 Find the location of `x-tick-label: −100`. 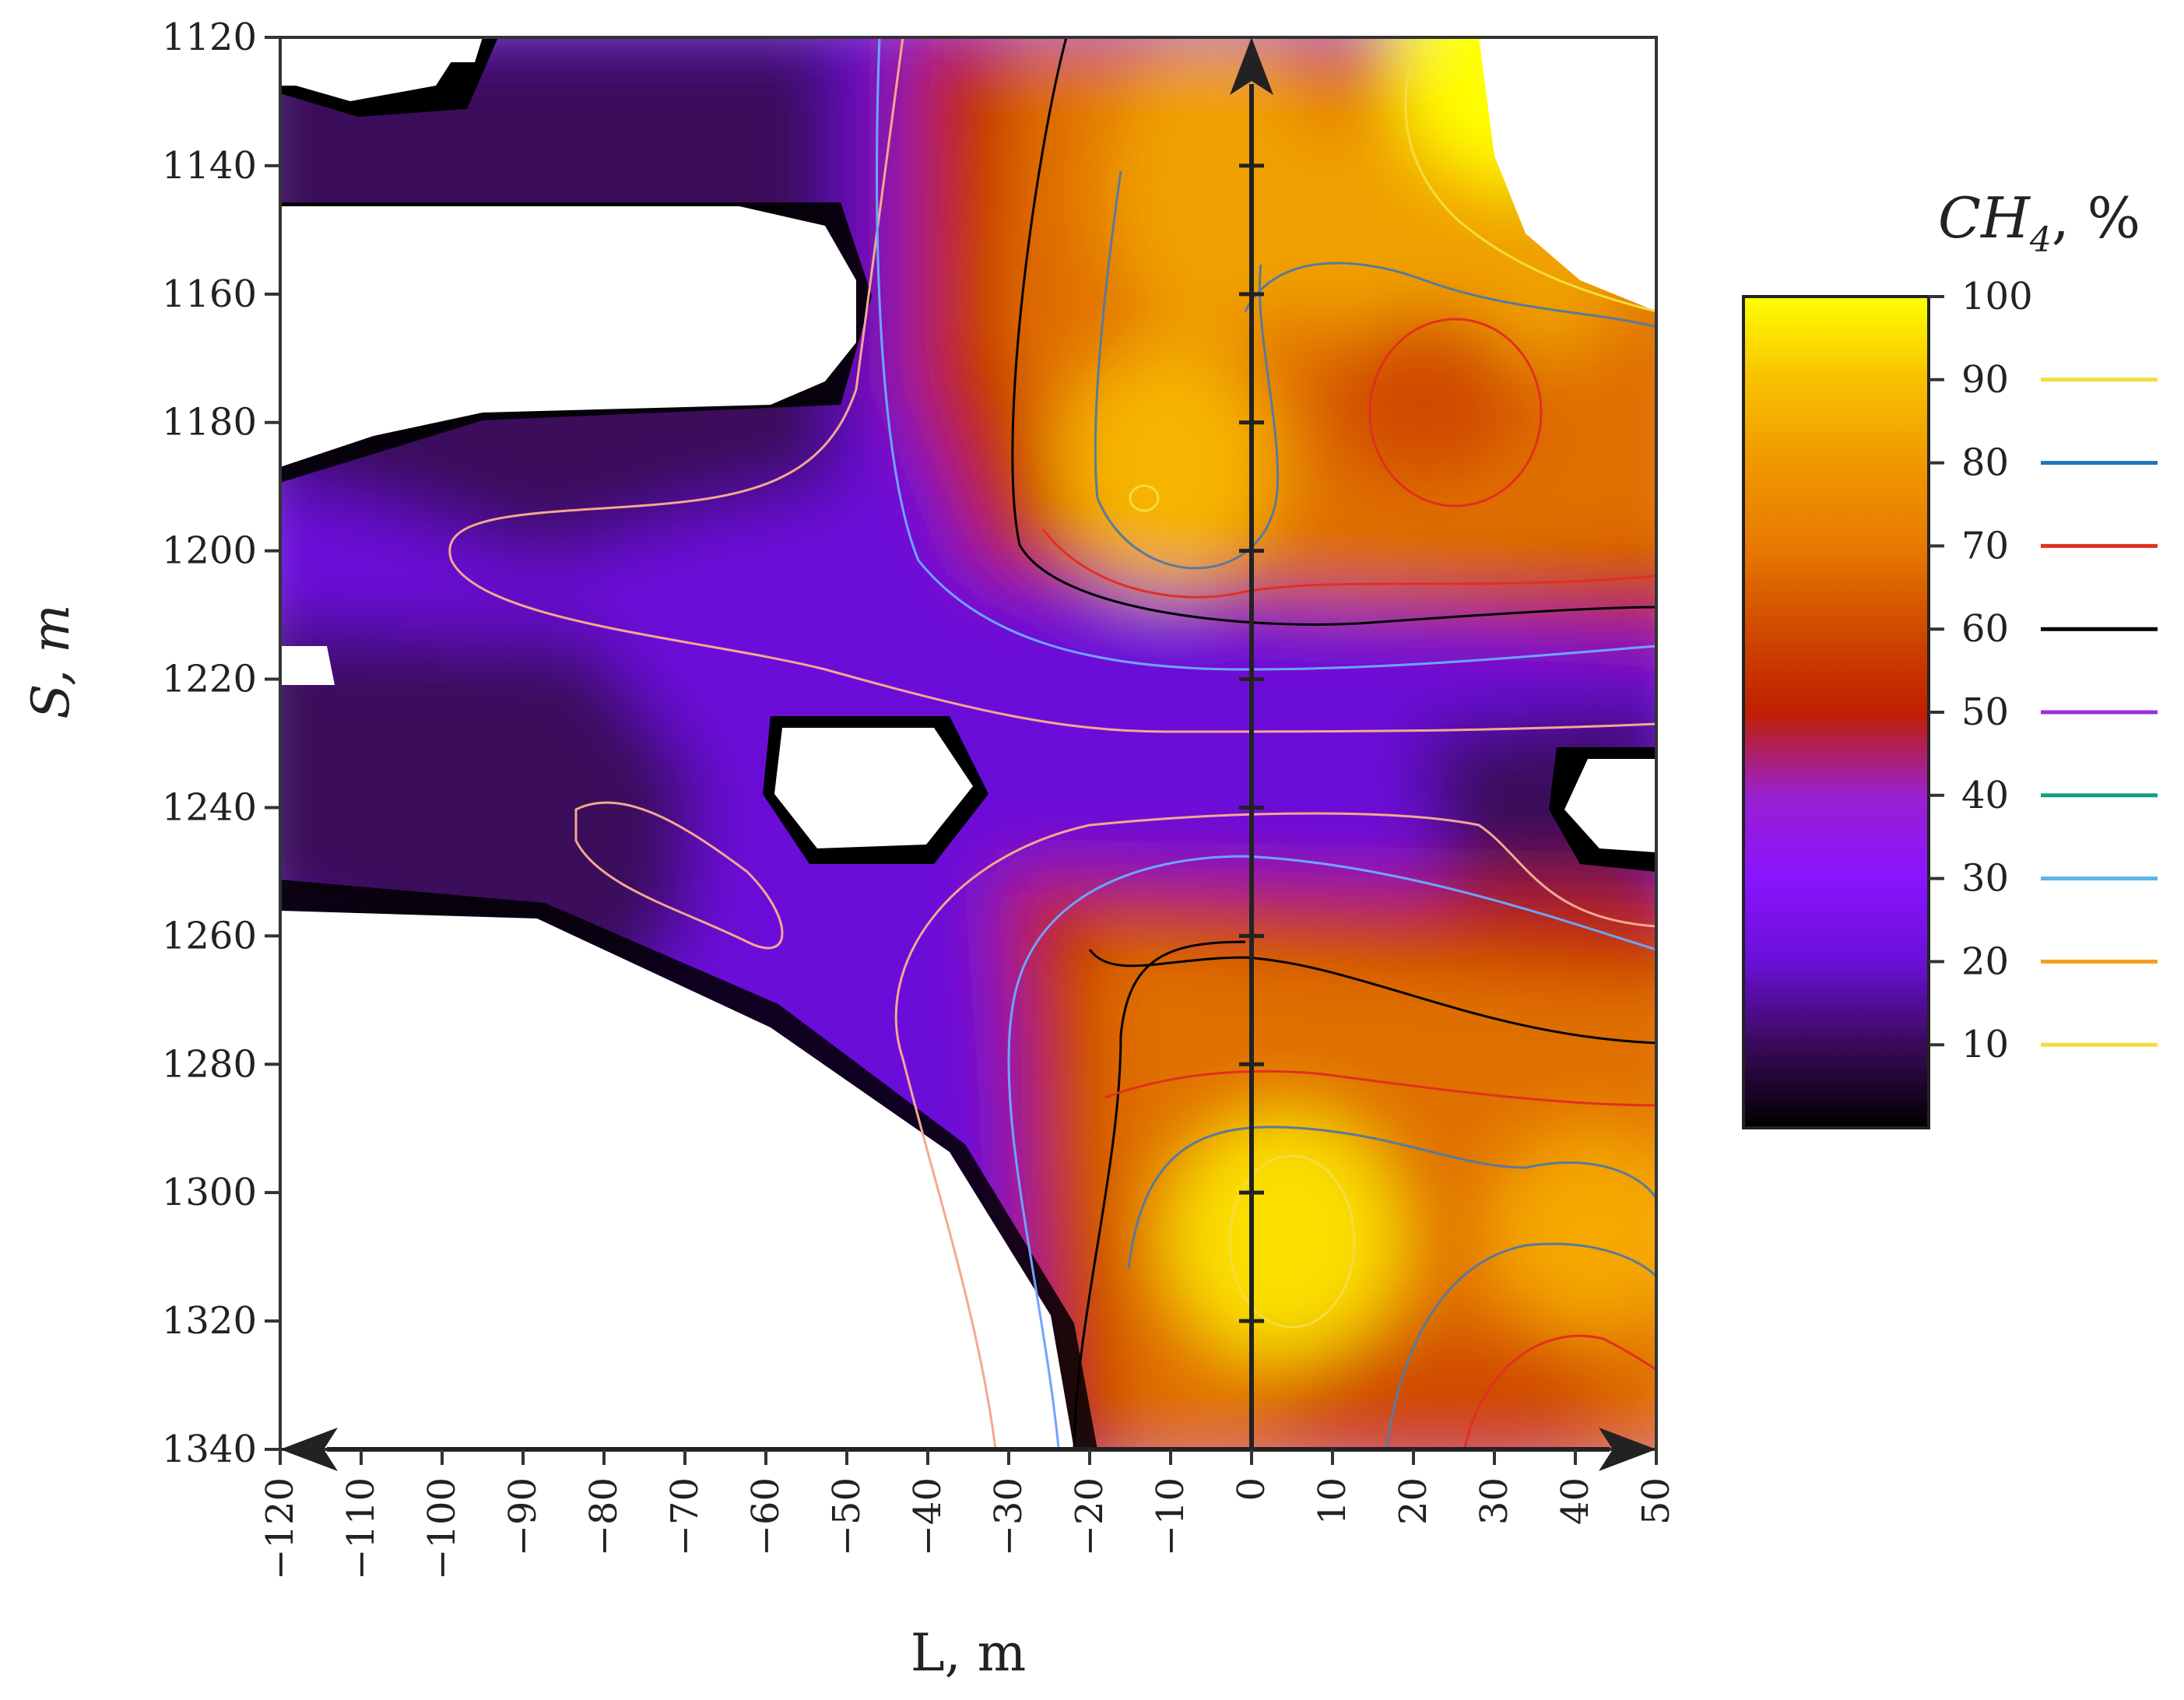

x-tick-label: −100 is located at coordinates (442, 1528).